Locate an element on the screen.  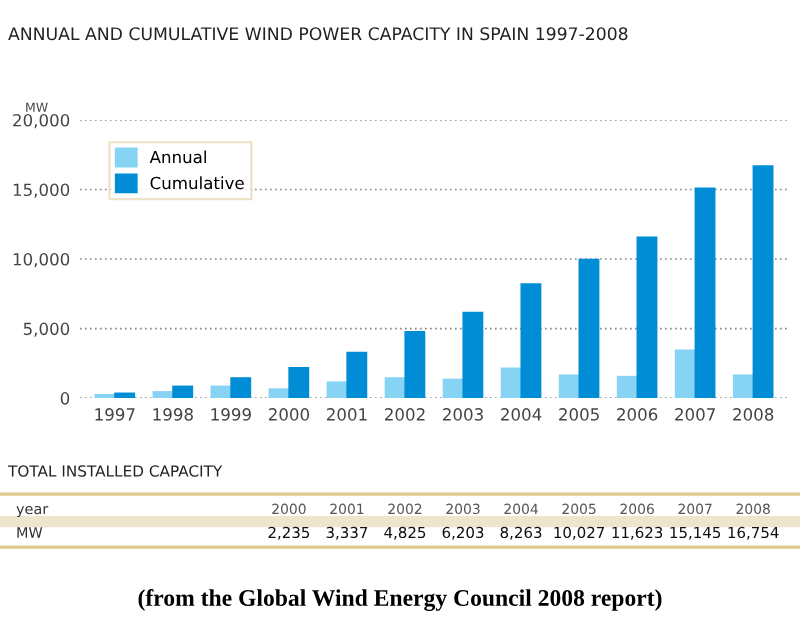
x-tick-label: 2006 is located at coordinates (637, 414).